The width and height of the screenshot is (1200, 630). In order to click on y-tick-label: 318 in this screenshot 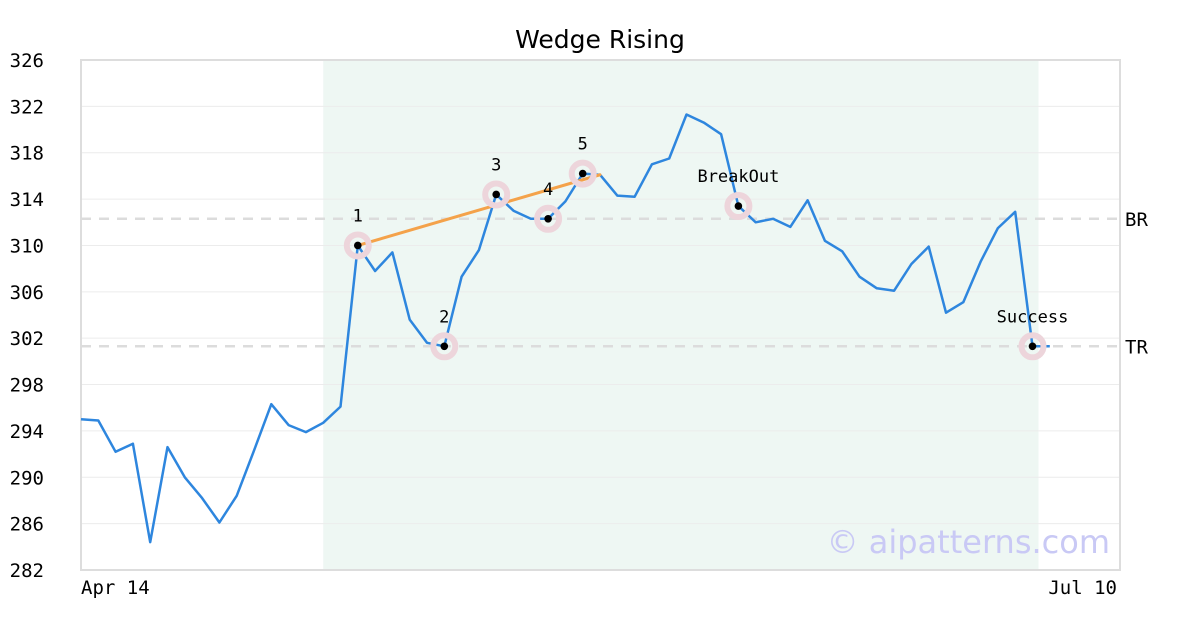, I will do `click(27, 154)`.